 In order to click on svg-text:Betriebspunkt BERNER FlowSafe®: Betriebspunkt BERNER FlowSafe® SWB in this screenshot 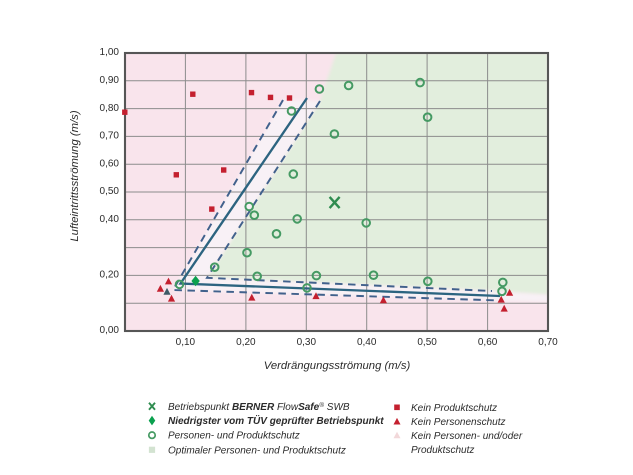, I will do `click(259, 407)`.